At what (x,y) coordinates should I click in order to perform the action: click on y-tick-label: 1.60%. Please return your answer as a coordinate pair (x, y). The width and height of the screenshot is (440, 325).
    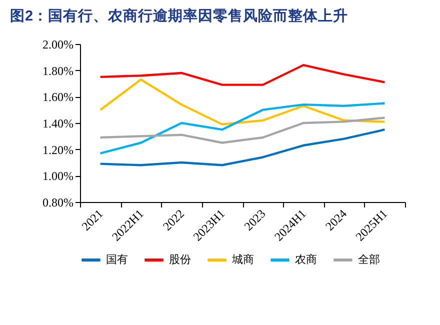
    Looking at the image, I should click on (58, 97).